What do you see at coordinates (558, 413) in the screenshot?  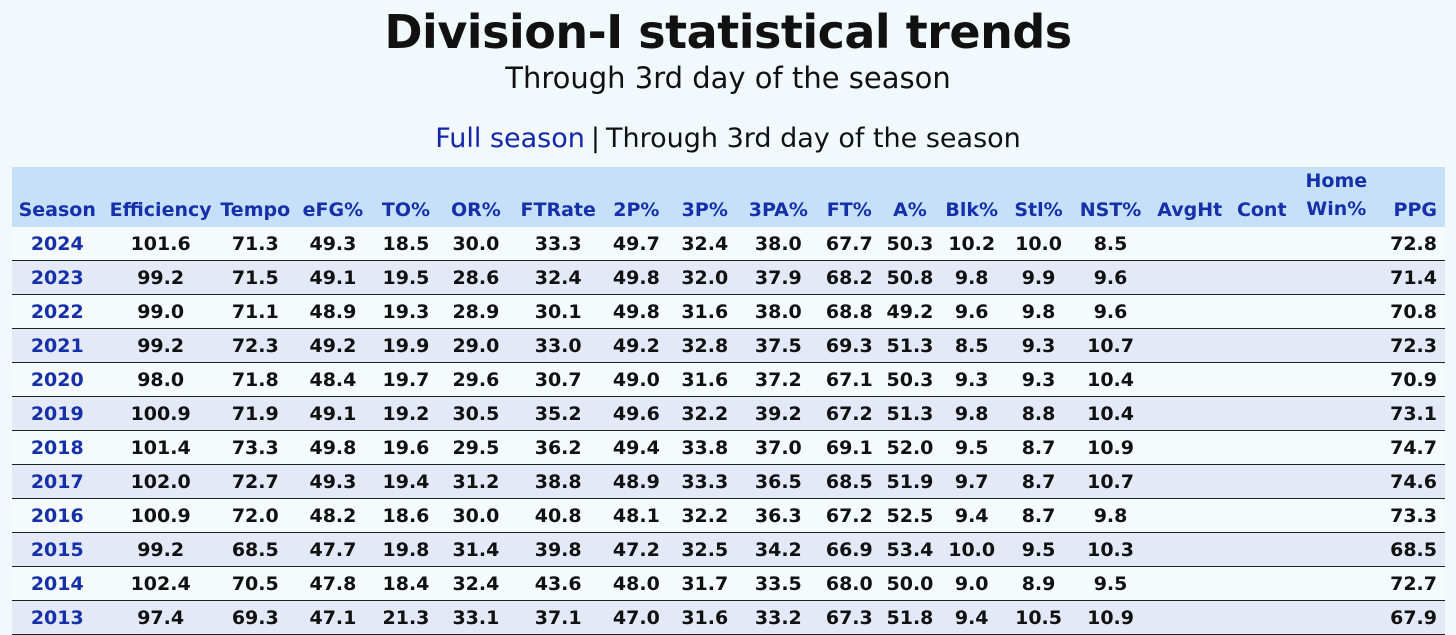 I see `cell-ftrate: 35.2` at bounding box center [558, 413].